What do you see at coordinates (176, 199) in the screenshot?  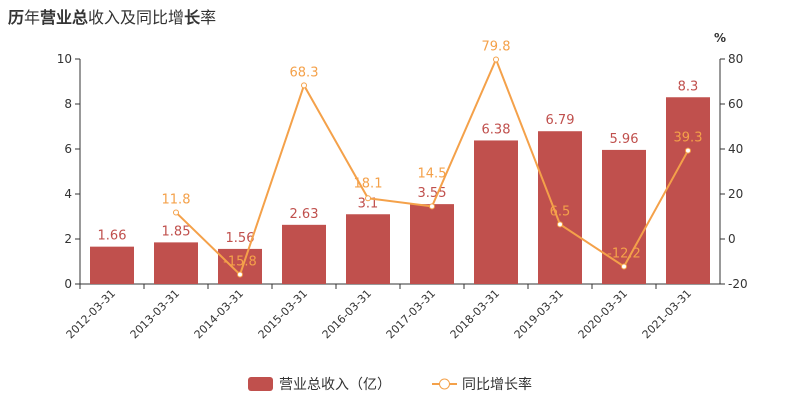 I see `line-label: 11.8` at bounding box center [176, 199].